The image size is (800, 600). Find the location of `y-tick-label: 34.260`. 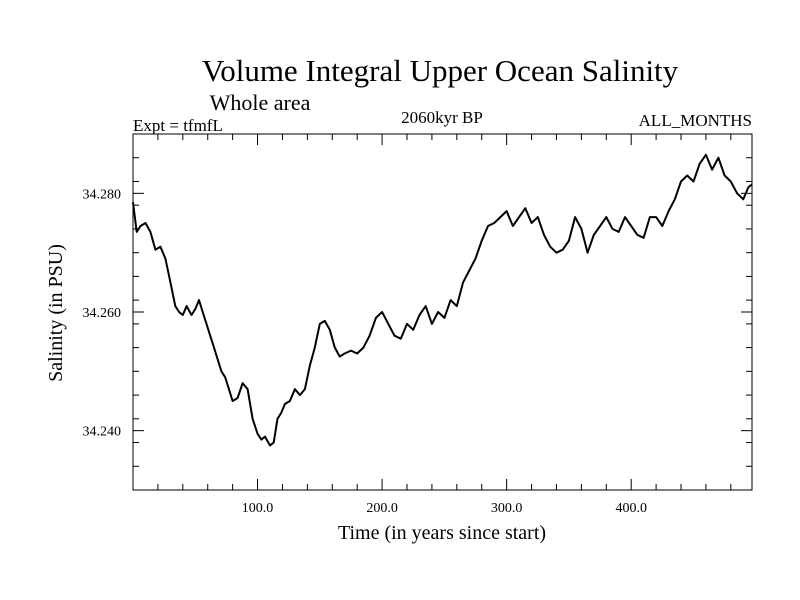

y-tick-label: 34.260 is located at coordinates (102, 313).